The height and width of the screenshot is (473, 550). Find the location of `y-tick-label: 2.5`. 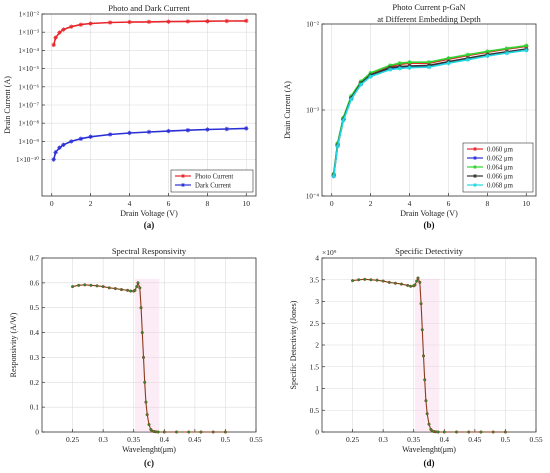

y-tick-label: 2.5 is located at coordinates (315, 323).